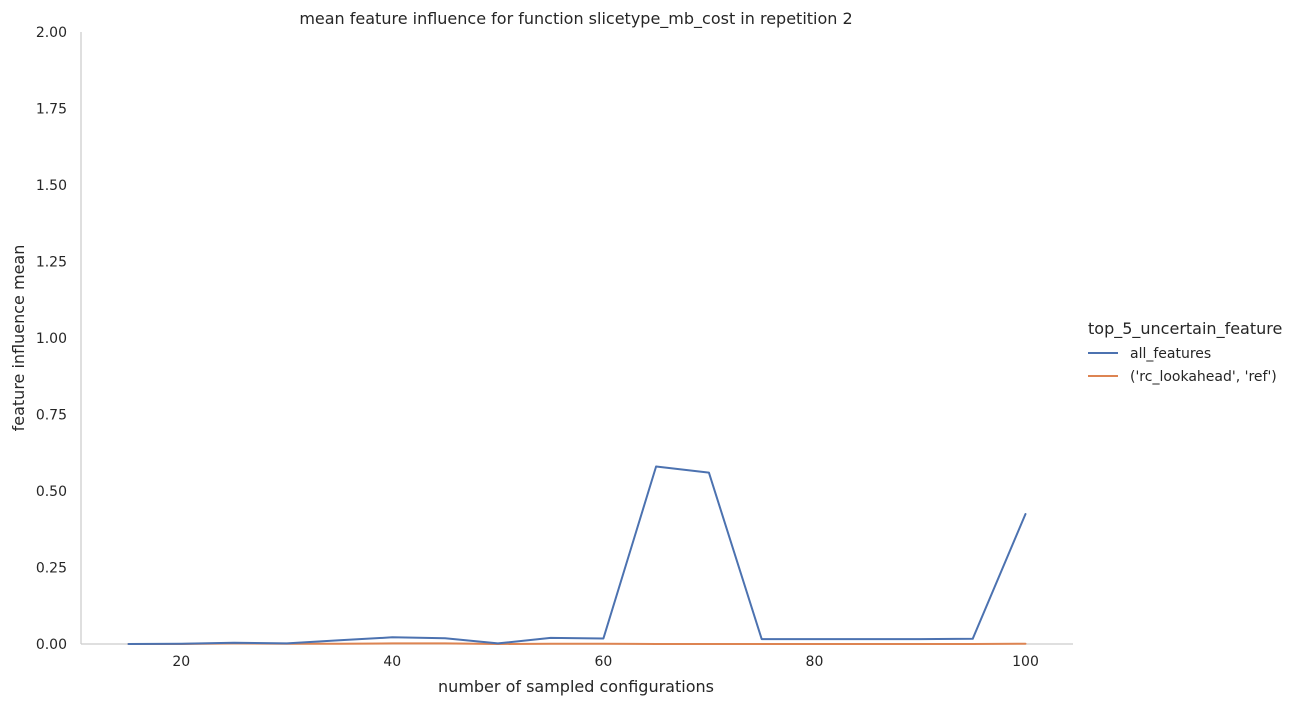 The image size is (1304, 706). I want to click on y-tick-label: 0.25, so click(51, 569).